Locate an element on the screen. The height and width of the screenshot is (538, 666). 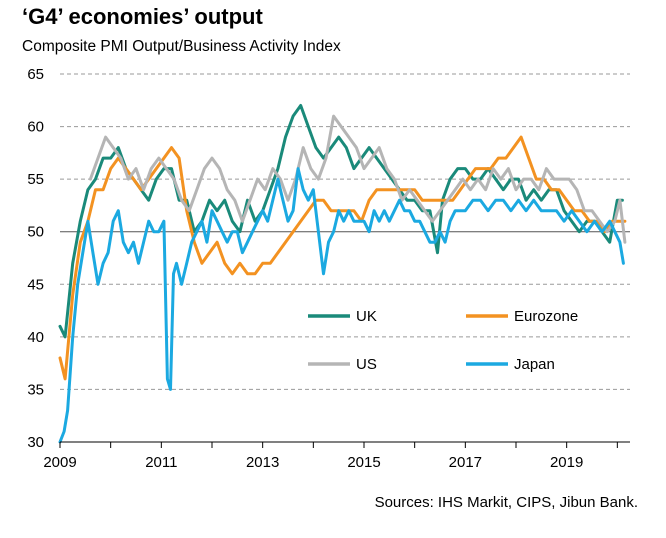
x-tick-label: 2011 is located at coordinates (161, 462).